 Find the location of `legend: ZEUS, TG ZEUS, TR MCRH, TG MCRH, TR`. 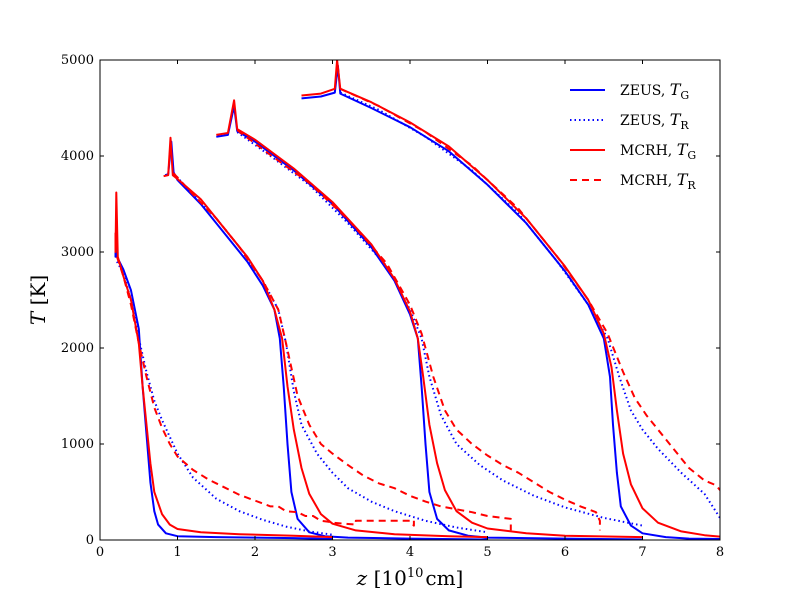

legend: ZEUS, TG ZEUS, TR MCRH, TG MCRH, TR is located at coordinates (633, 136).